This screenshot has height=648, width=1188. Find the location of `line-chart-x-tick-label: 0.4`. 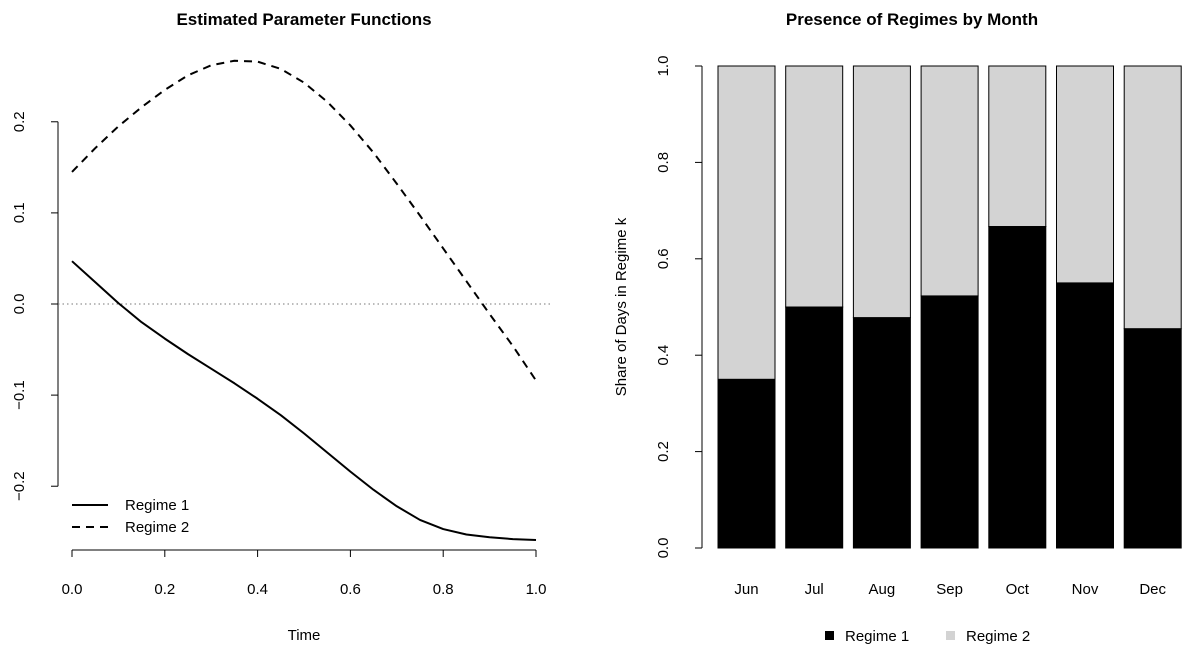

line-chart-x-tick-label: 0.4 is located at coordinates (257, 589).